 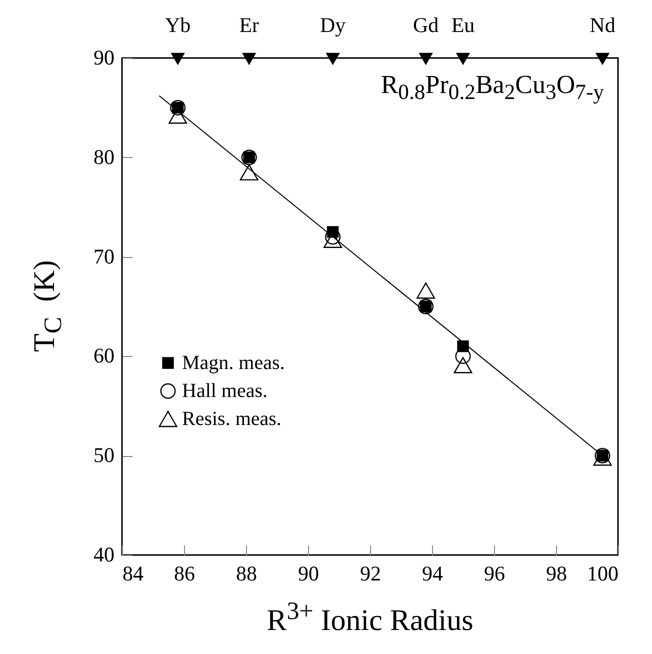 I want to click on x-tick-label: 92, so click(x=370, y=574).